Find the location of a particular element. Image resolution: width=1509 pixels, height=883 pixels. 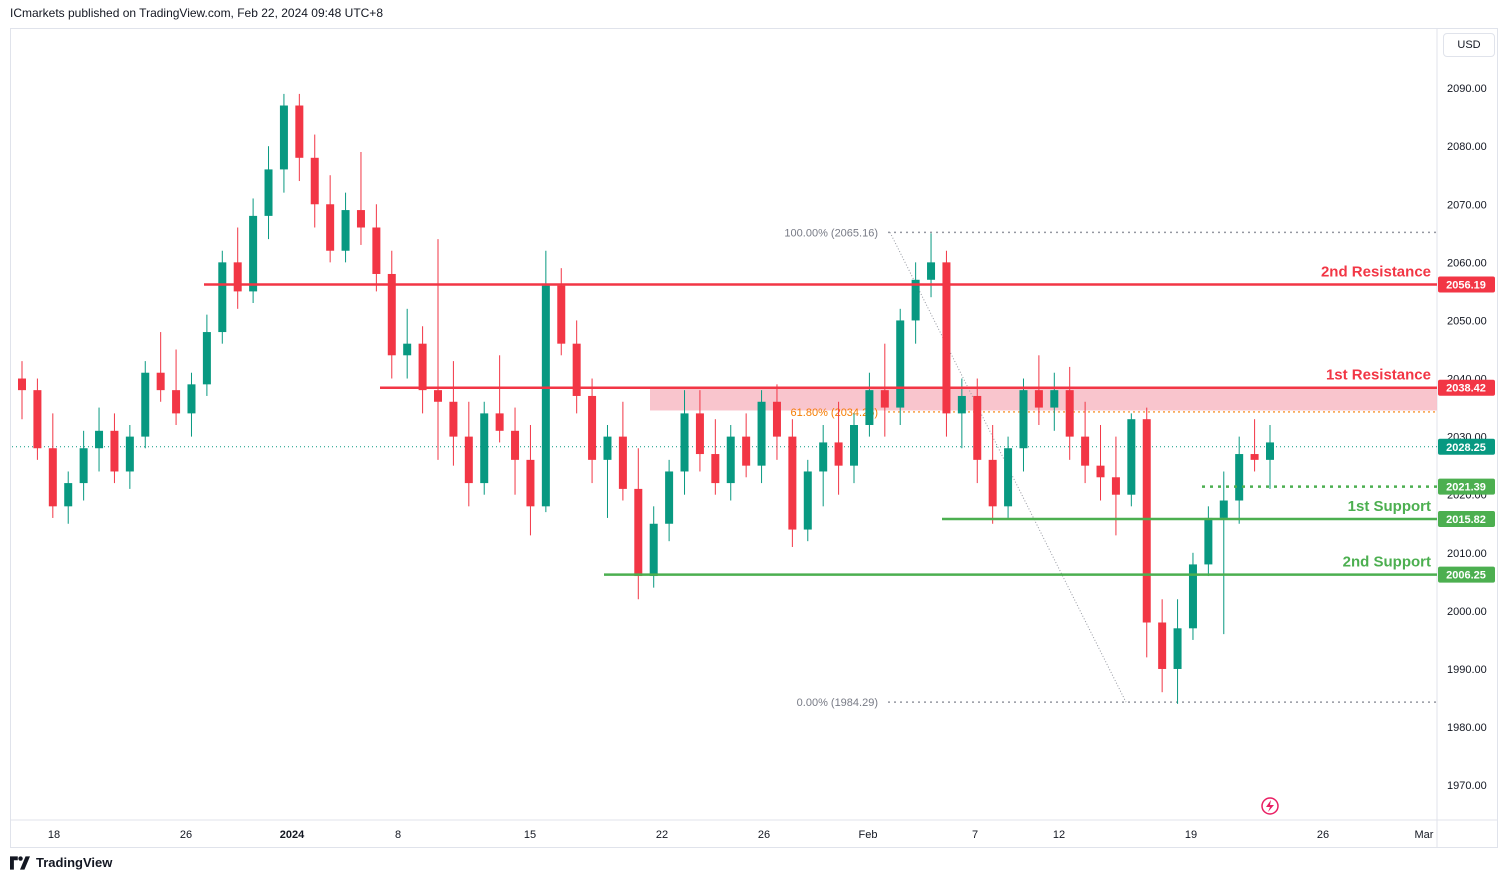

fib-trendline is located at coordinates (1008, 467).